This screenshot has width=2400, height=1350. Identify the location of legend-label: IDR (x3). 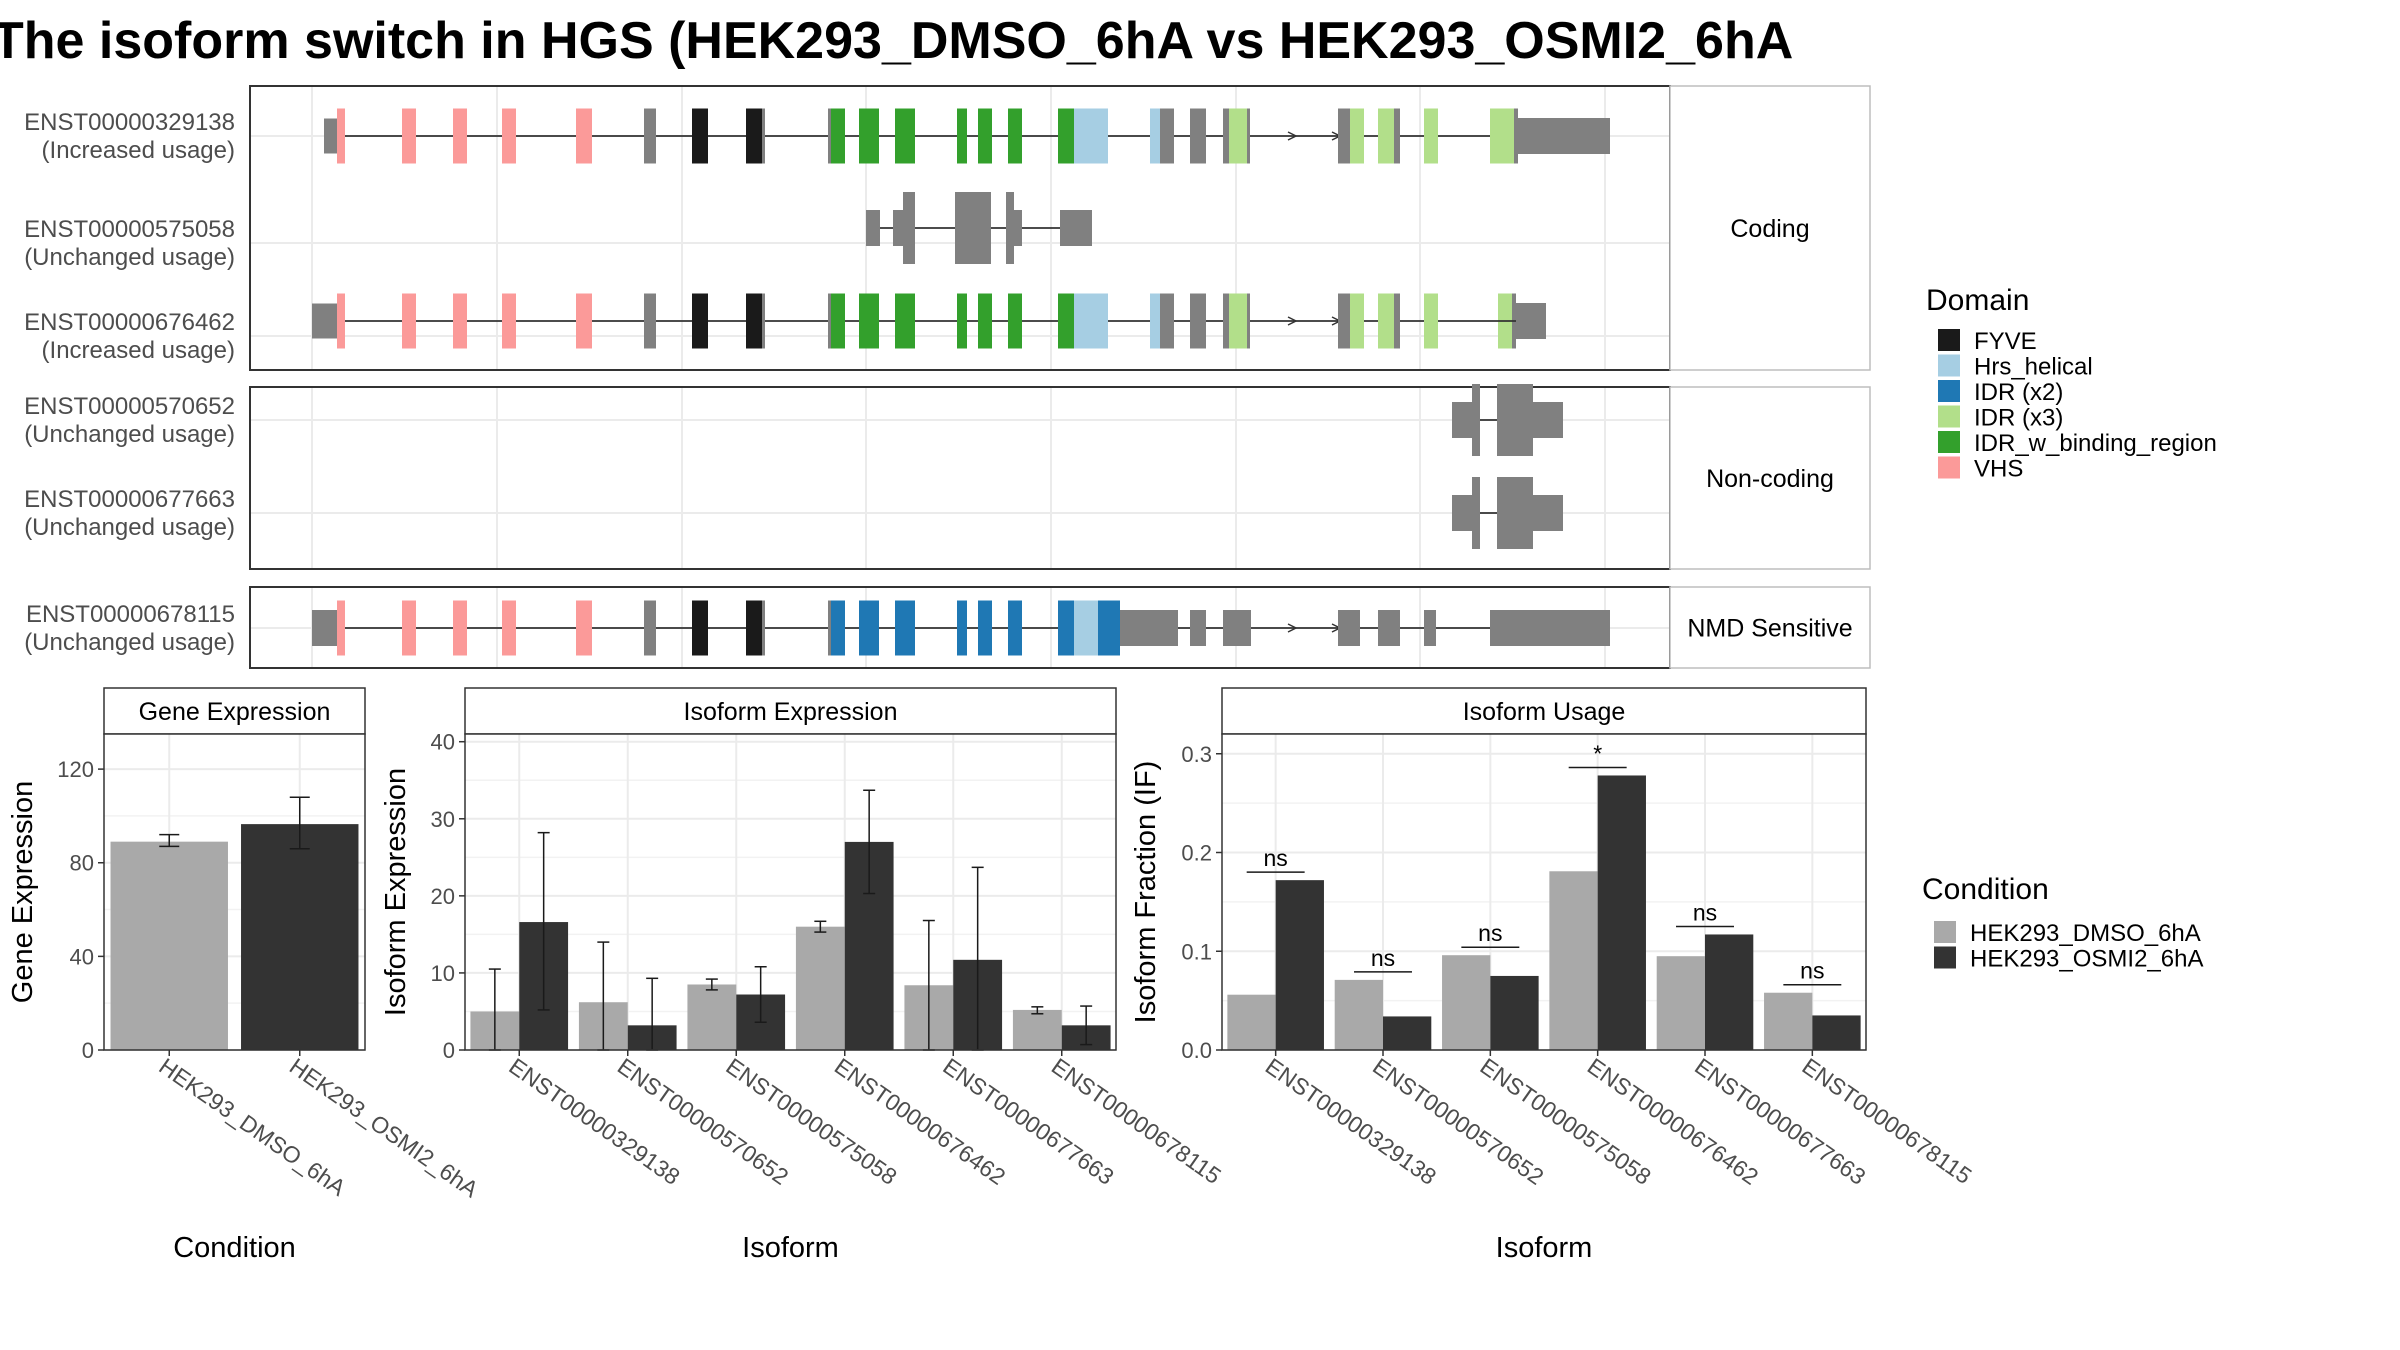
(2018, 418).